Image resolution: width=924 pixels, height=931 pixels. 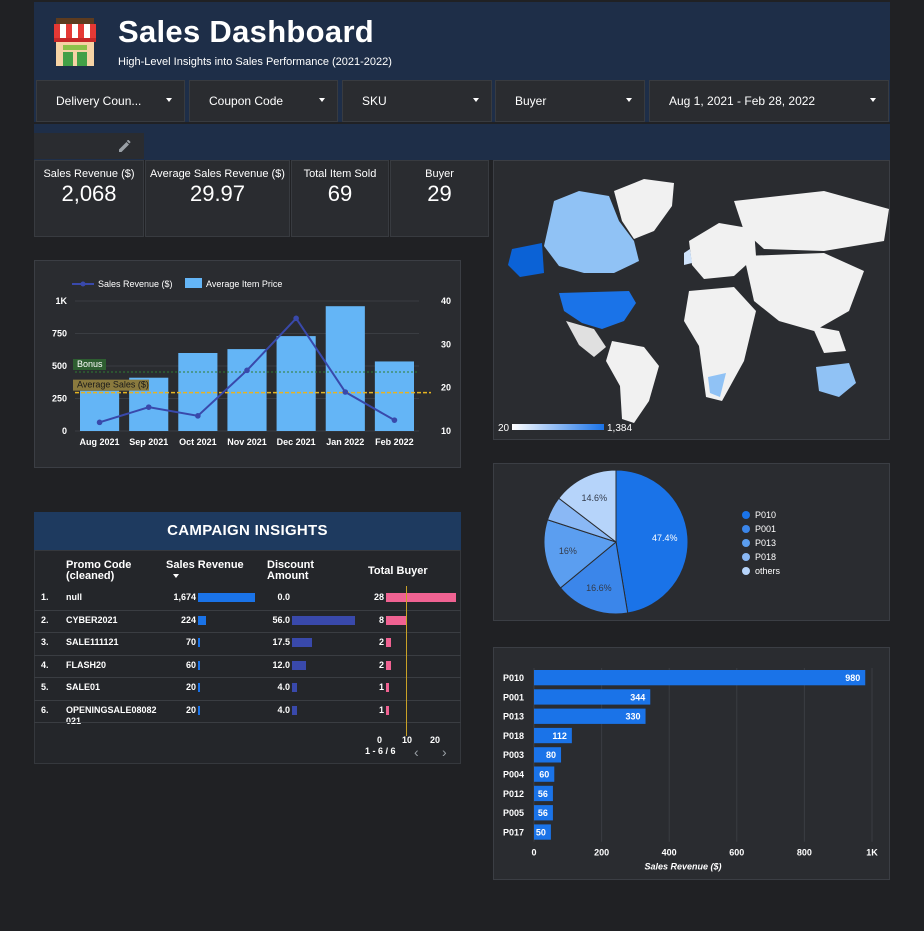 I want to click on discount-cell: 12.0, so click(x=281, y=664).